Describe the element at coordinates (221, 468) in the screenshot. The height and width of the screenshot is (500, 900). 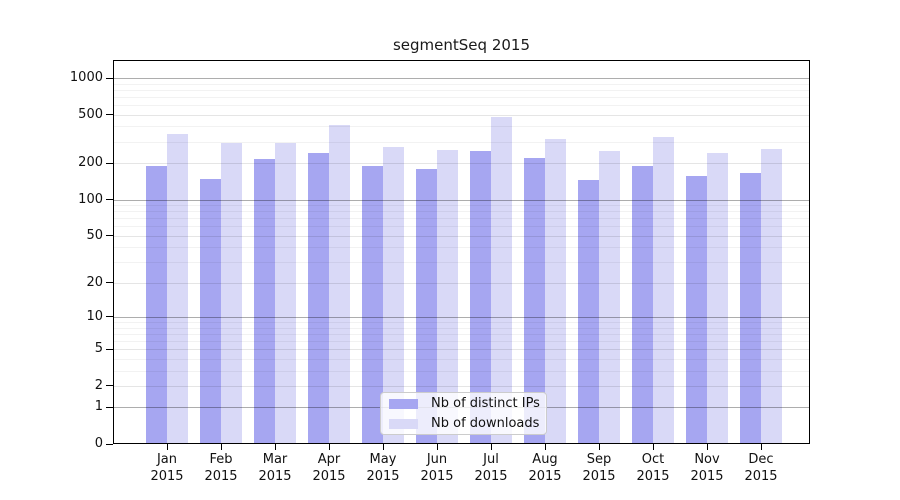
I see `x-tick-label: Feb 2015` at that location.